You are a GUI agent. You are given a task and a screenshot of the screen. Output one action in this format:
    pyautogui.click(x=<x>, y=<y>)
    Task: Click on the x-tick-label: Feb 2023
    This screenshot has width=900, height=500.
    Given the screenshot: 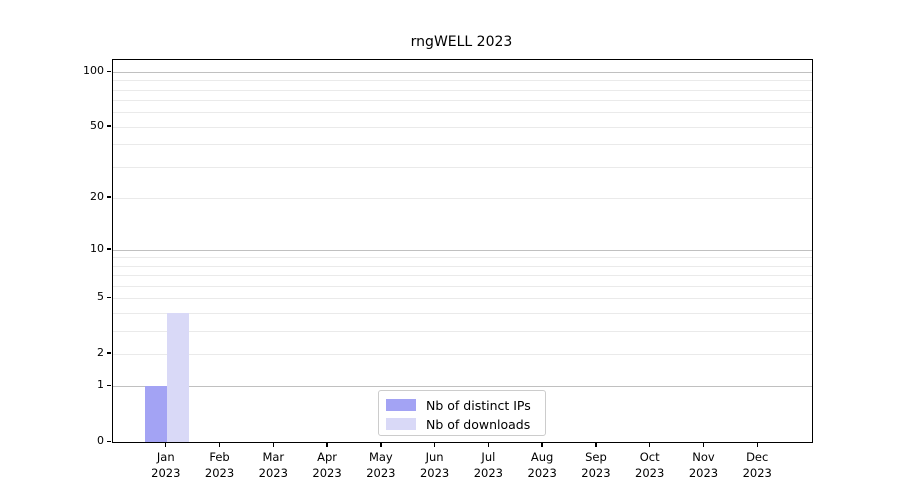 What is the action you would take?
    pyautogui.click(x=219, y=465)
    